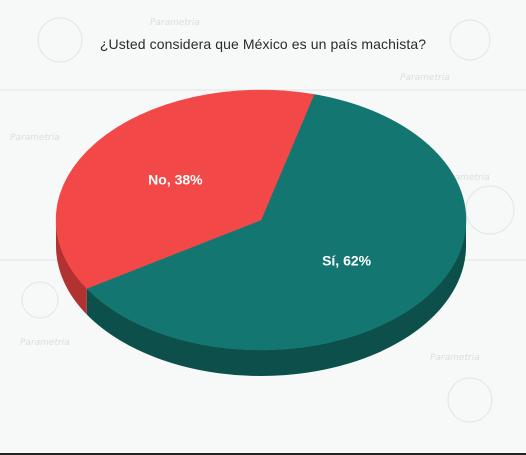 This screenshot has height=455, width=526. I want to click on pie-labels-group: Sí, 62% No, 38%, so click(259, 220).